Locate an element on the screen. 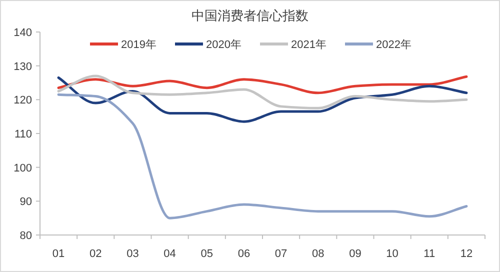 Image resolution: width=500 pixels, height=272 pixels. y-tick-label: 80 is located at coordinates (26, 236).